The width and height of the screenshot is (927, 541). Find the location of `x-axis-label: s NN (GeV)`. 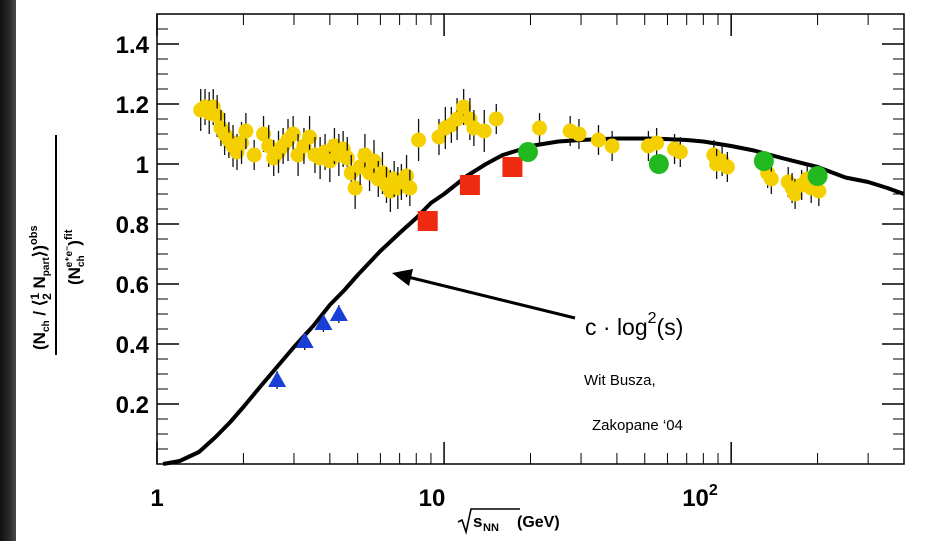

x-axis-label: s NN (GeV) is located at coordinates (508, 522).